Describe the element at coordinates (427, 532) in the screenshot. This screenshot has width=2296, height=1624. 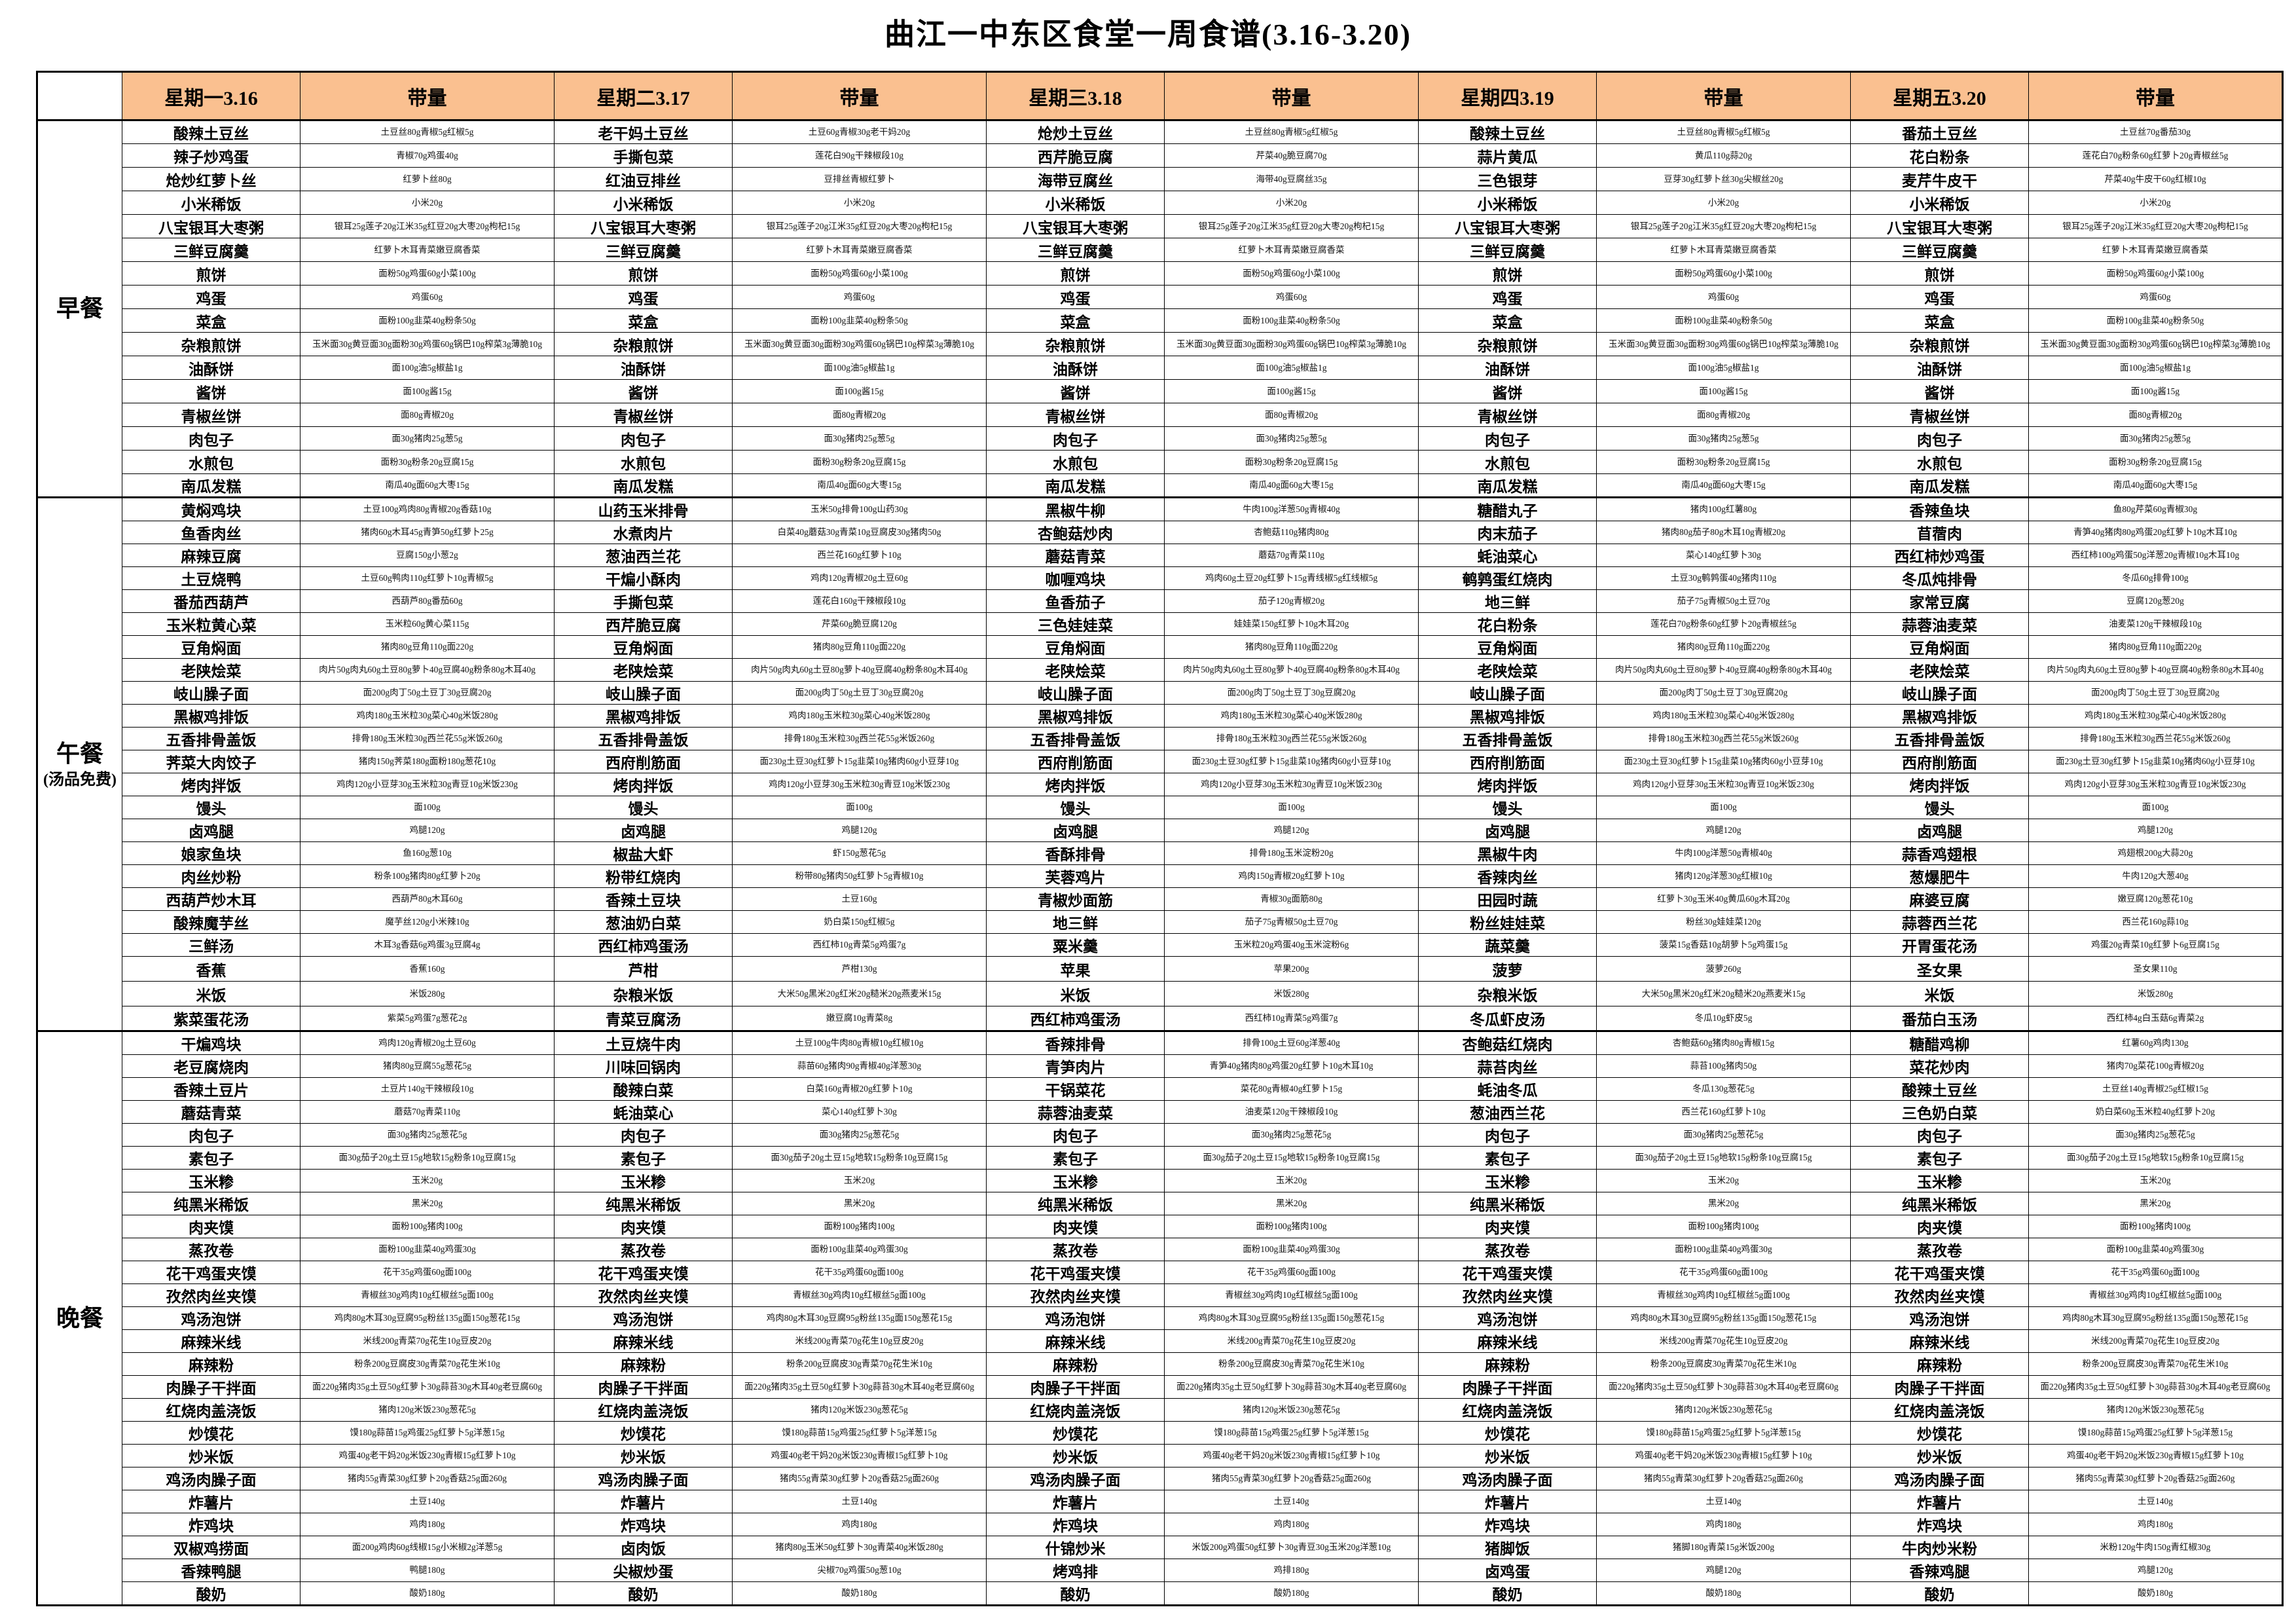
I see `portion-cell: 猪肉60g木耳45g青笋50g红萝卜25g` at that location.